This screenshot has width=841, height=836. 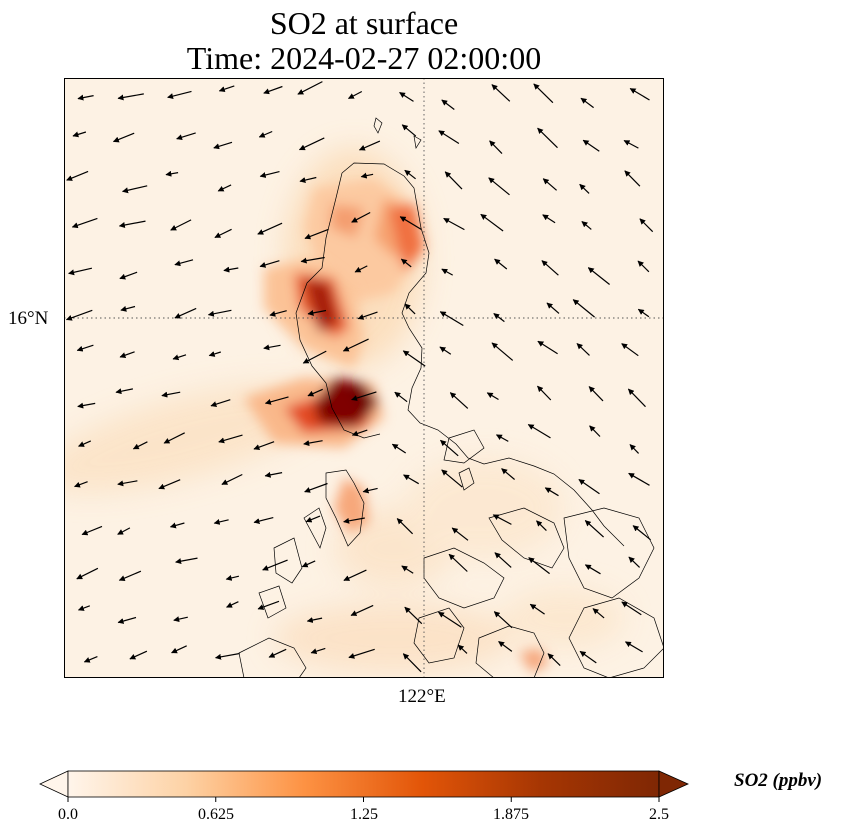 I want to click on colorbar-tick-label: 0.625, so click(x=216, y=814).